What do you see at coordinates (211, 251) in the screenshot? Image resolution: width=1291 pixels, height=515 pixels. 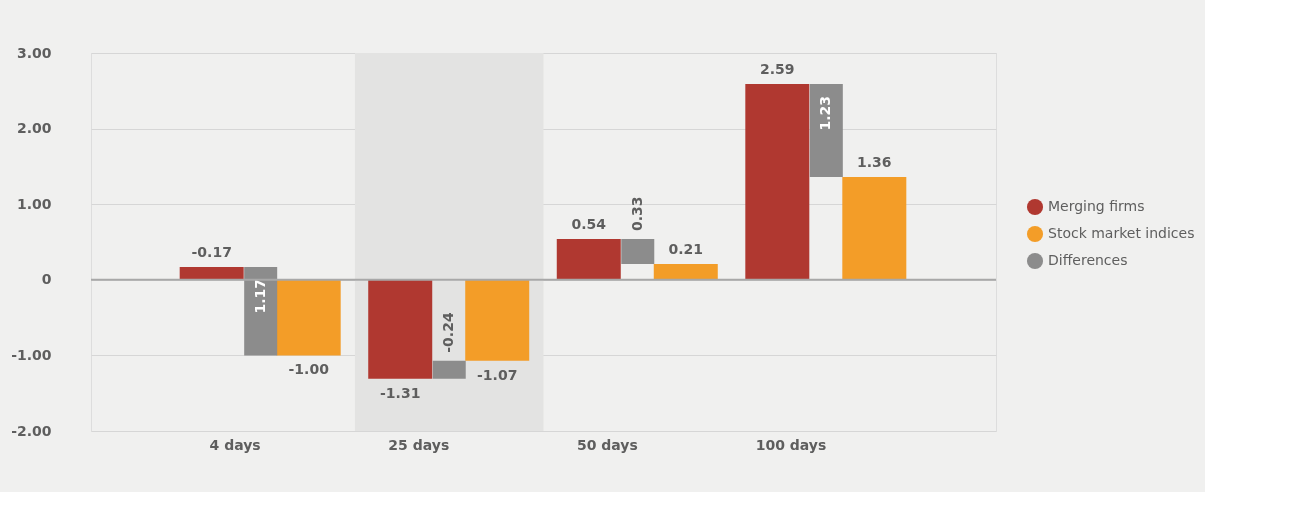 I see `annotation: -0.17` at bounding box center [211, 251].